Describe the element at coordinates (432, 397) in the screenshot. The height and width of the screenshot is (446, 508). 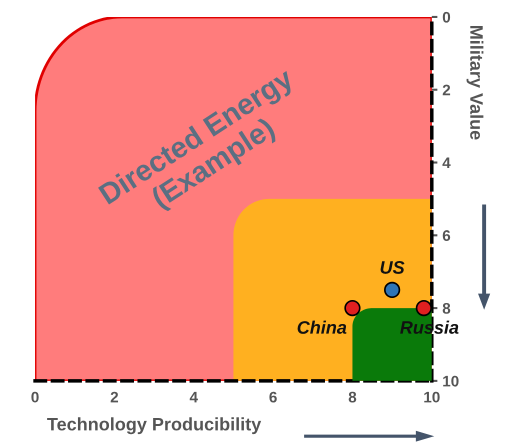
I see `x-tick-label: 10` at that location.